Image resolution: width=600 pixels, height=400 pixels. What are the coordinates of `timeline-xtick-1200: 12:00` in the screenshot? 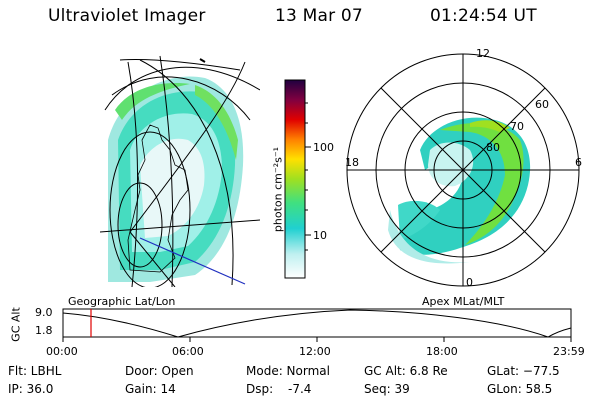 It's located at (315, 351).